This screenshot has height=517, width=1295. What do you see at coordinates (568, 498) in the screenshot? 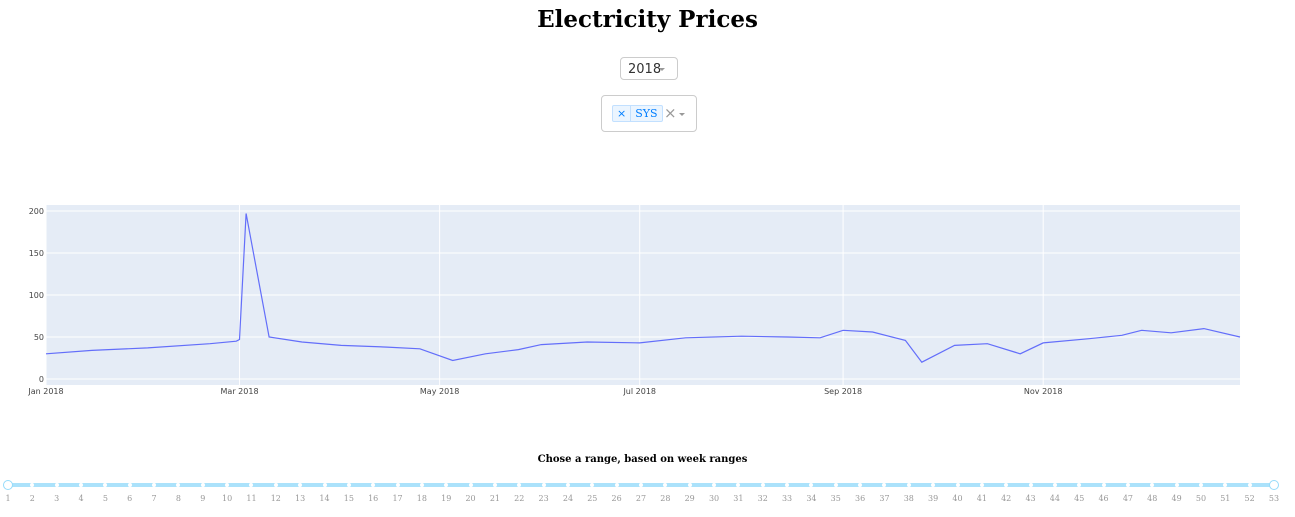
I see `slider-mark-label: 24` at bounding box center [568, 498].